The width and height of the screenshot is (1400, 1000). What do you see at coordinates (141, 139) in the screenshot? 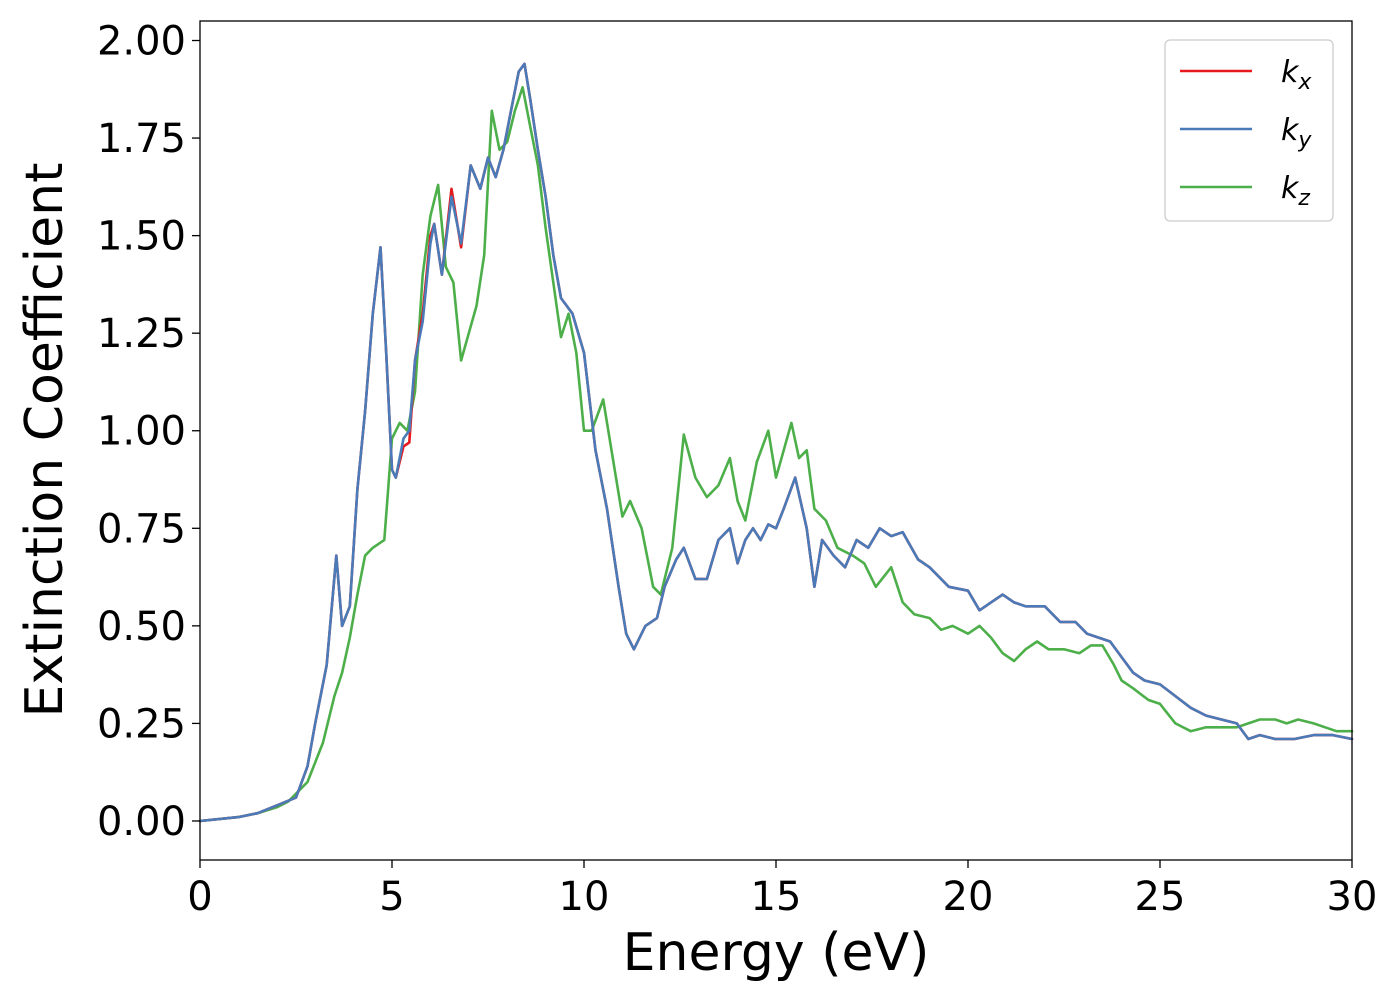
I see `y-tick-label: 1.75` at bounding box center [141, 139].